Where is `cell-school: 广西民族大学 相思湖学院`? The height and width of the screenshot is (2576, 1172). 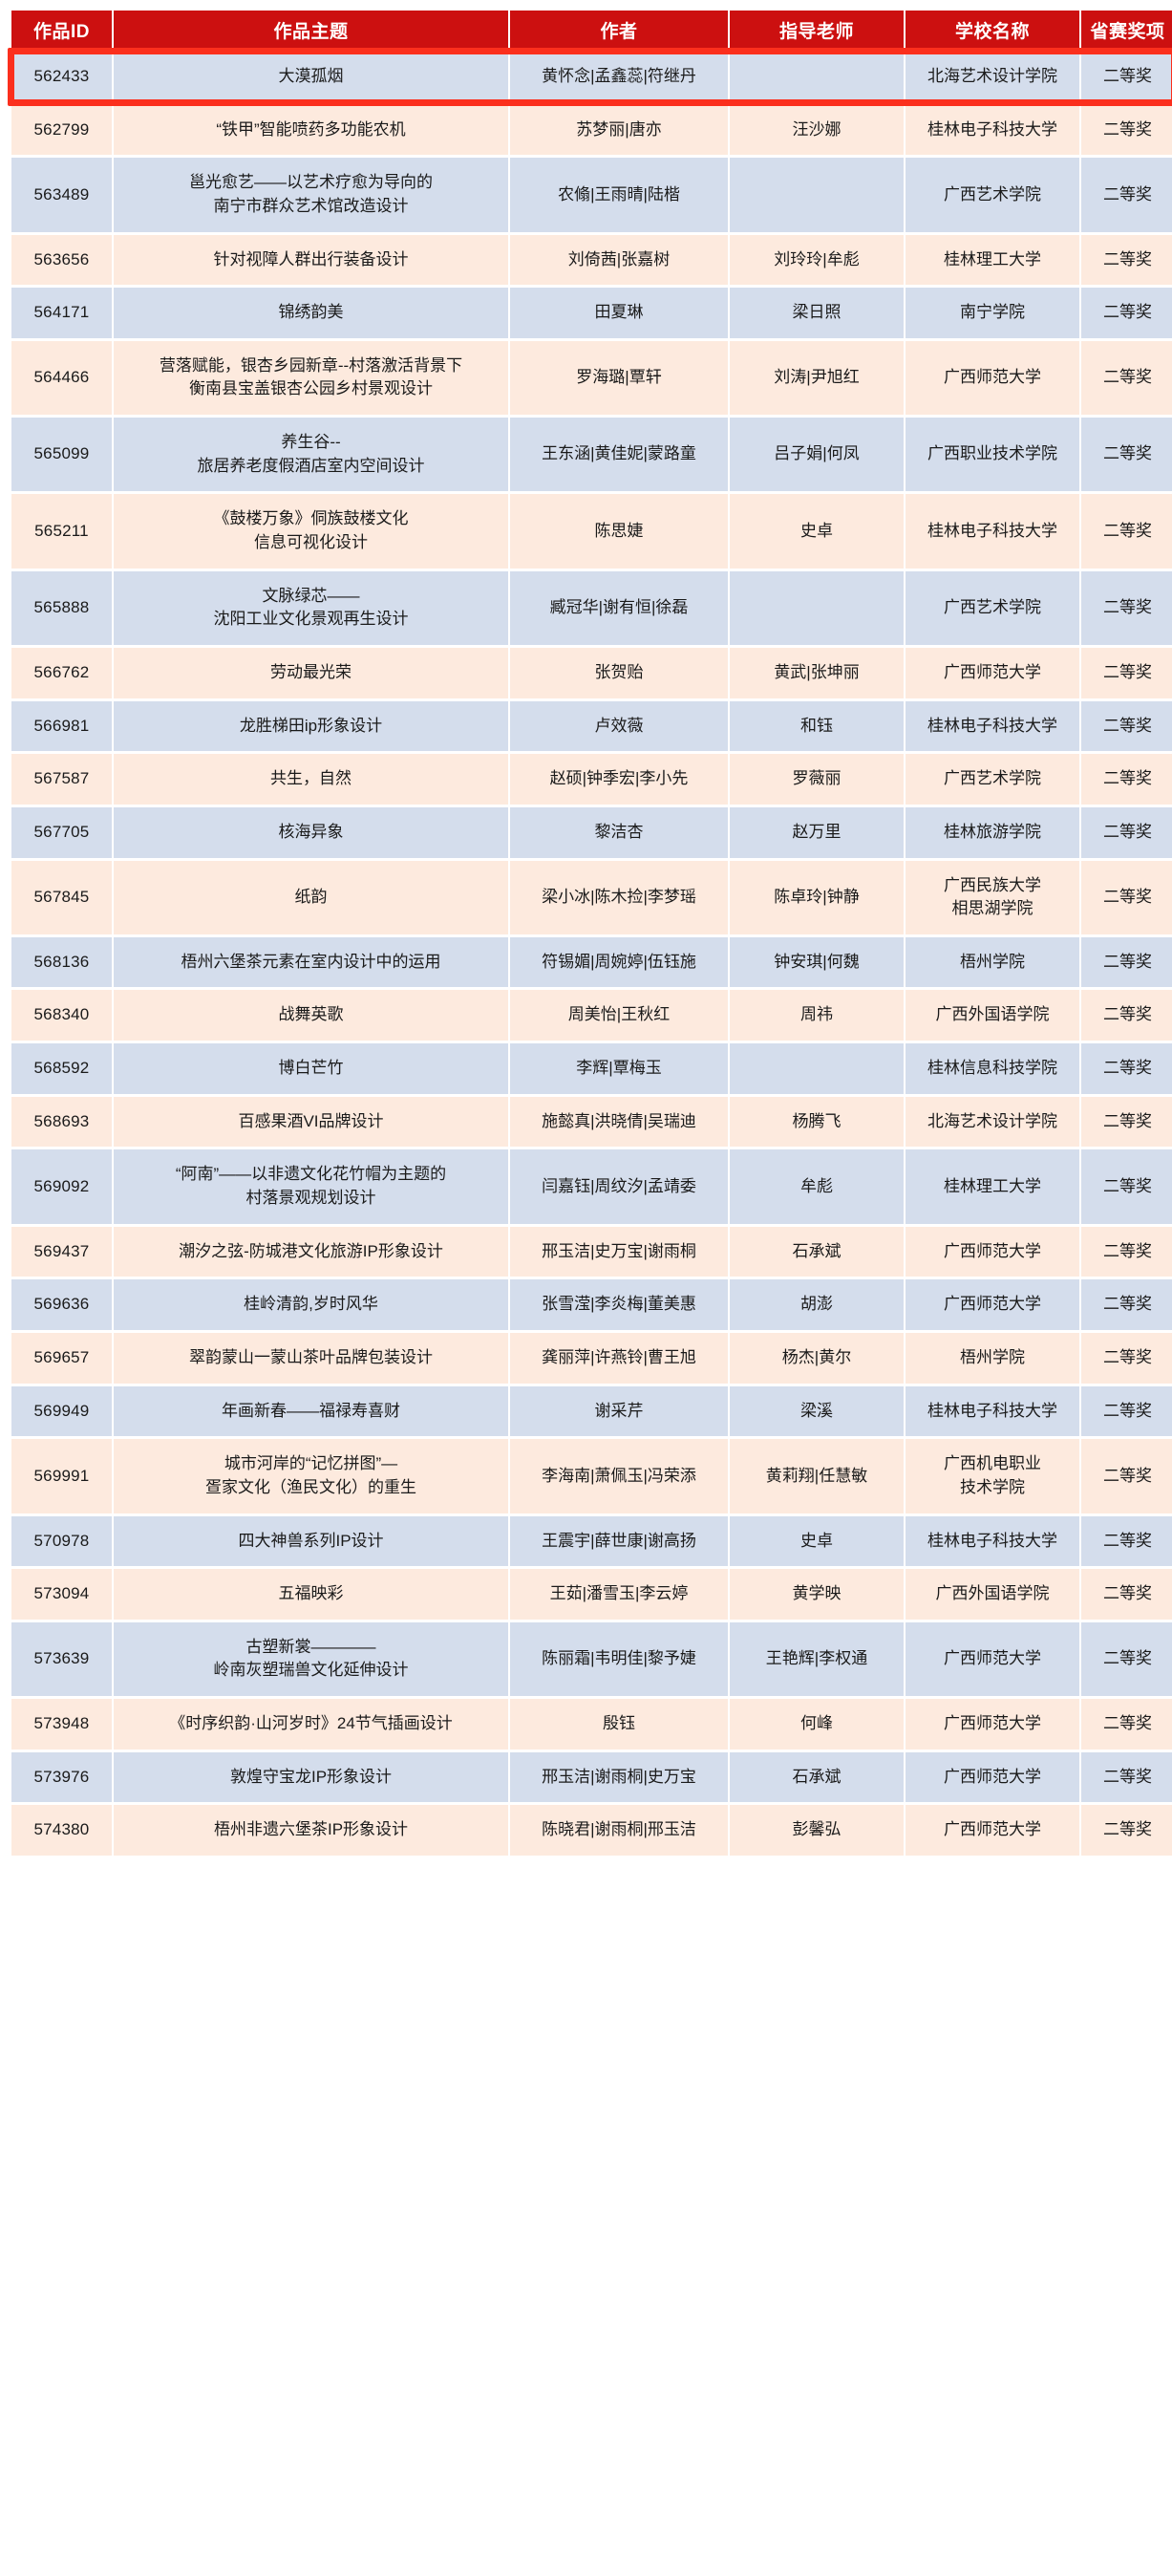 cell-school: 广西民族大学 相思湖学院 is located at coordinates (992, 897).